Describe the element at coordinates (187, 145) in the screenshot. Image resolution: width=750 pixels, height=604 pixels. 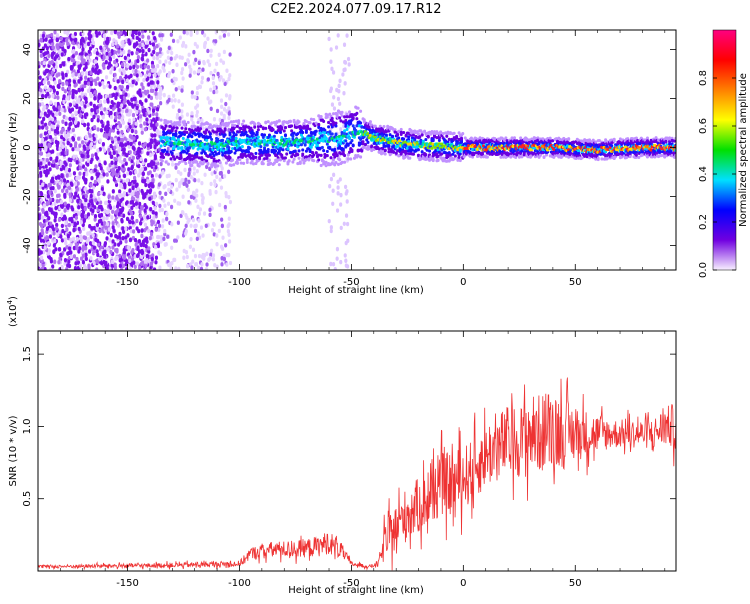
I see `ridge-core` at that location.